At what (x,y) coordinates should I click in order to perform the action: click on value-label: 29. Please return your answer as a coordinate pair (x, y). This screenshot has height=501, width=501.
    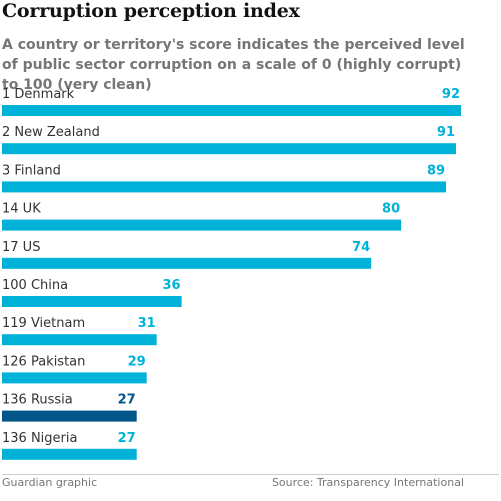
    Looking at the image, I should click on (137, 361).